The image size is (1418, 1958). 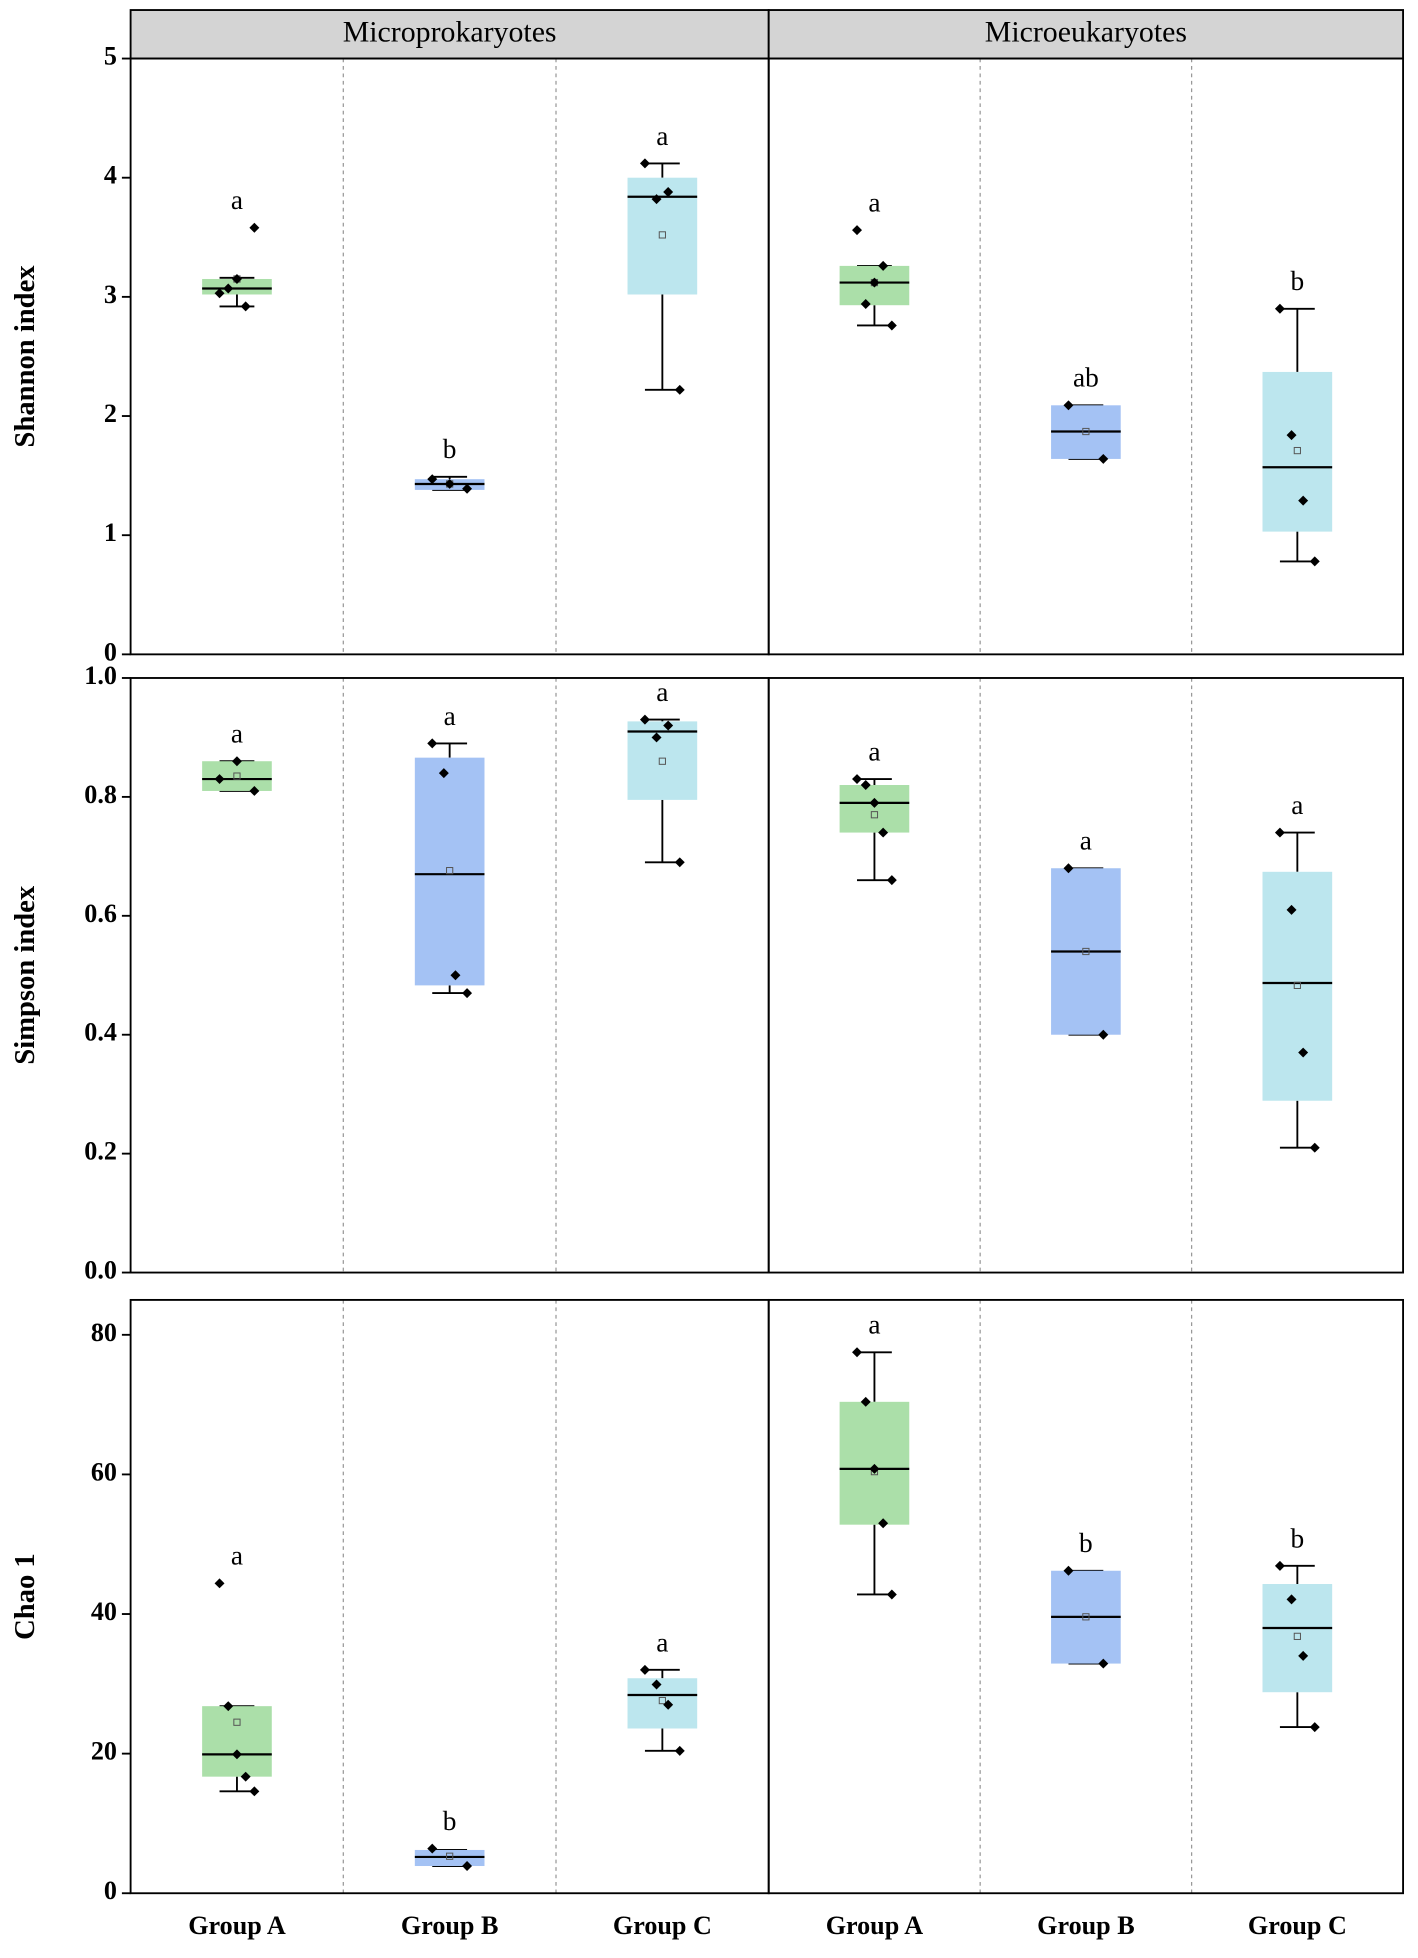 What do you see at coordinates (25, 974) in the screenshot?
I see `y-axis-label: Simpson index` at bounding box center [25, 974].